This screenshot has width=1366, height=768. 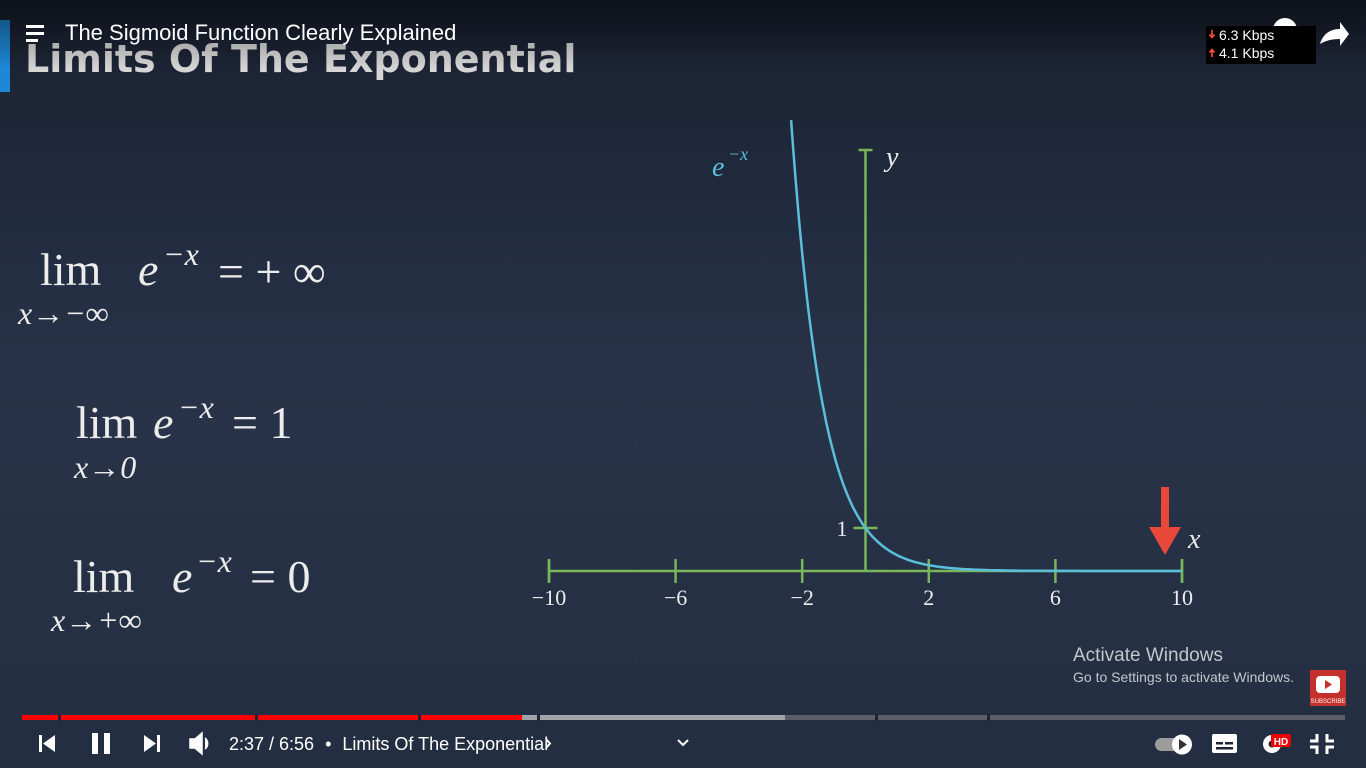 What do you see at coordinates (683, 743) in the screenshot?
I see `expand-chevron` at bounding box center [683, 743].